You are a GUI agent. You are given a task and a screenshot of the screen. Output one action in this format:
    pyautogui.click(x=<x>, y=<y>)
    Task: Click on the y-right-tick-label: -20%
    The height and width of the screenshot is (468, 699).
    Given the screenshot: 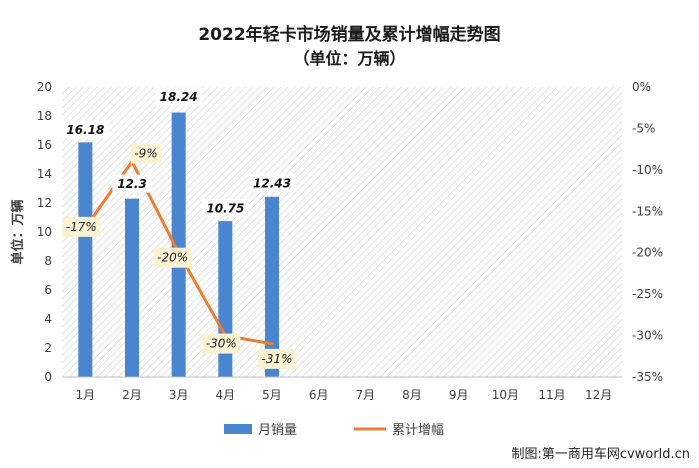 What is the action you would take?
    pyautogui.click(x=647, y=253)
    